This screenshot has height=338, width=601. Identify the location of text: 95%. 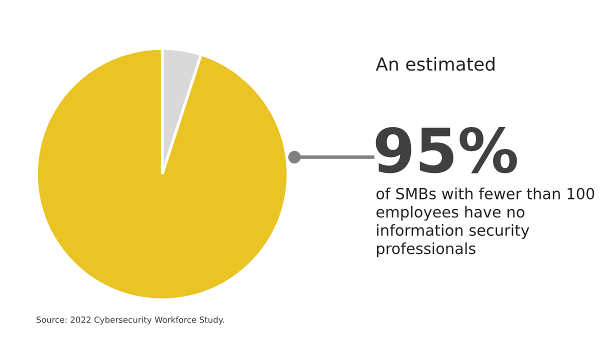
(446, 150).